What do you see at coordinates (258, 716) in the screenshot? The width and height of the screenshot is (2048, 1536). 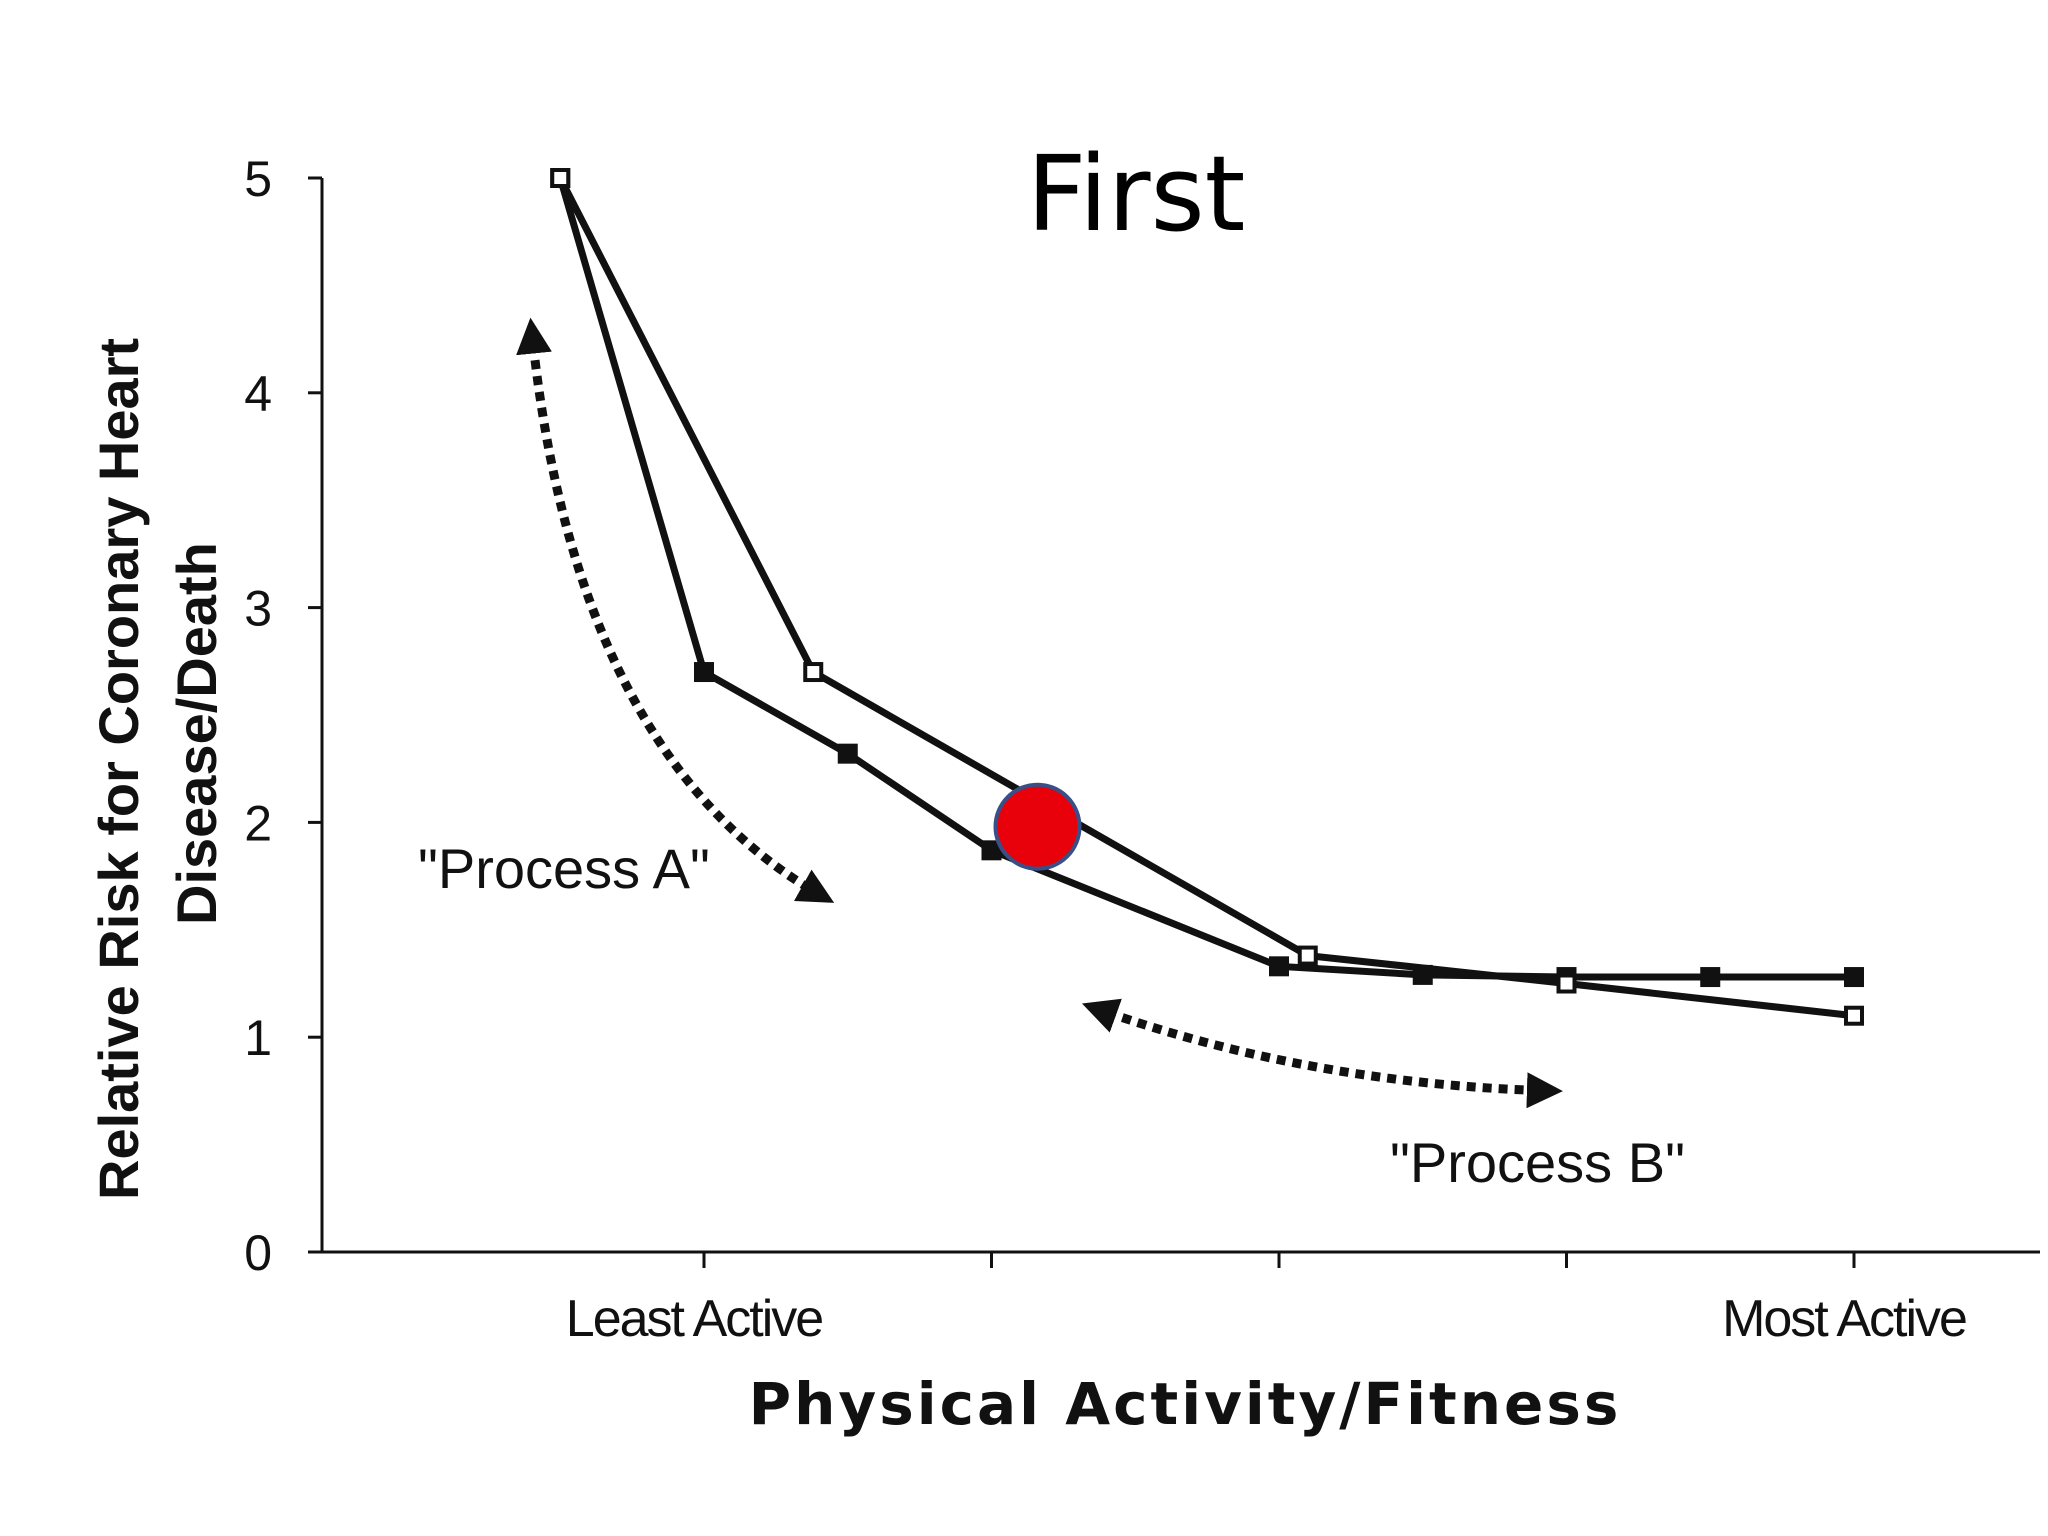 I see `y-tick-labels: 0 1 2 3 4 5` at bounding box center [258, 716].